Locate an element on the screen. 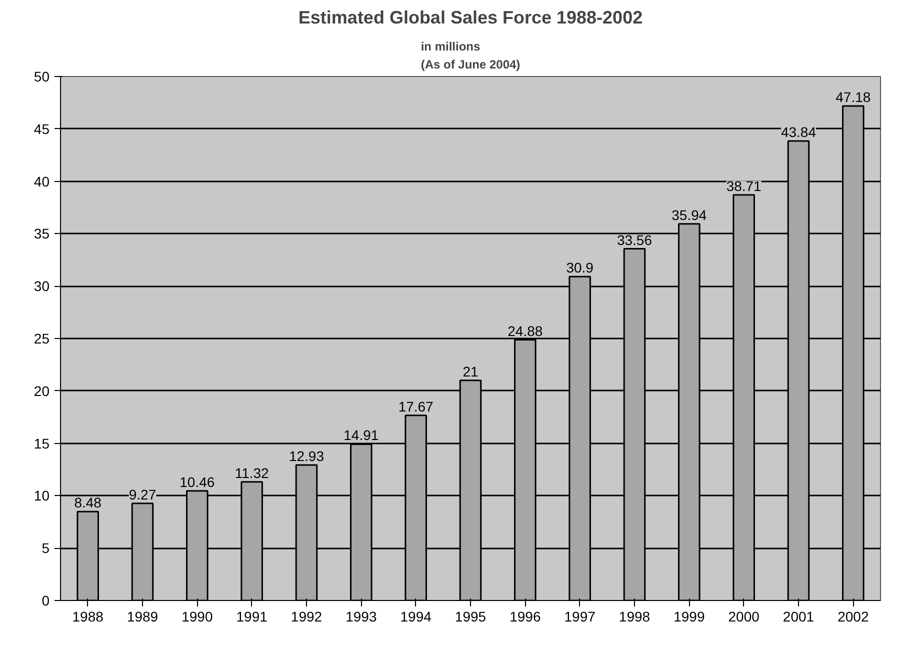  data-label: 10.46 is located at coordinates (197, 482).